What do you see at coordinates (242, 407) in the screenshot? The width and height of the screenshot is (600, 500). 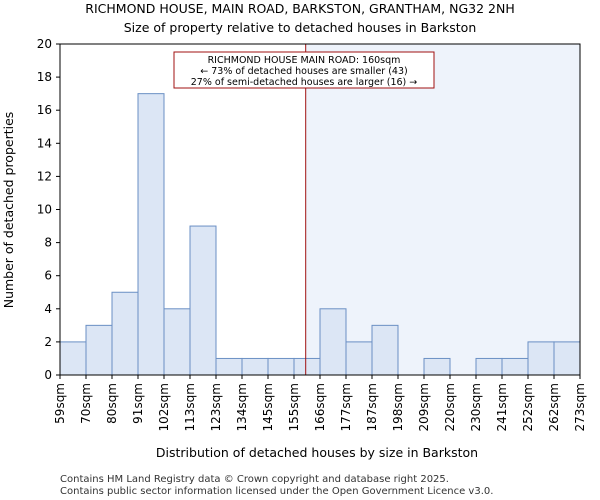 I see `x-tick-label-134sqm: 134sqm` at bounding box center [242, 407].